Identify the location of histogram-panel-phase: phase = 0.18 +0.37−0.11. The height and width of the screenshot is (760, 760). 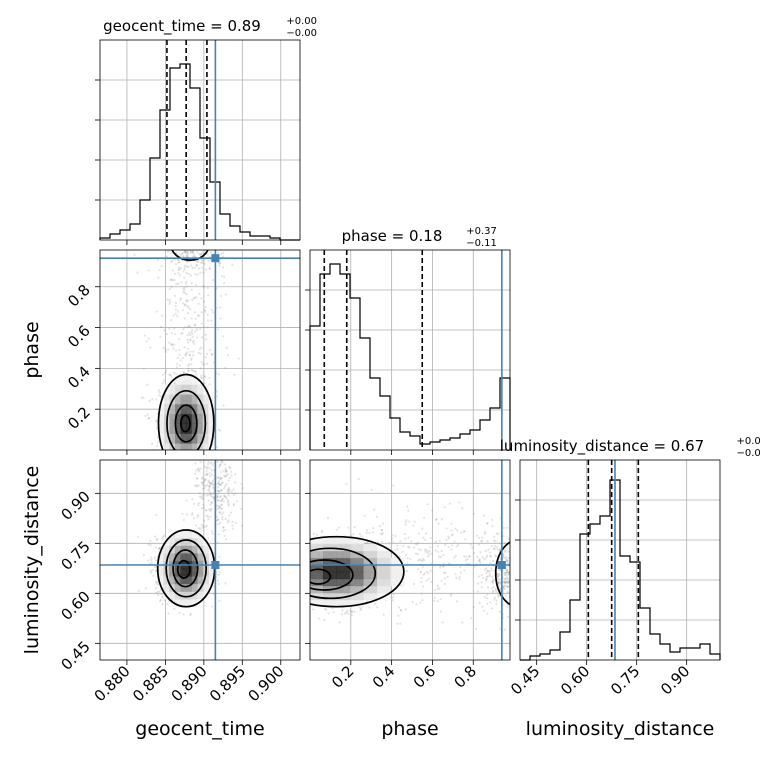
(408, 340).